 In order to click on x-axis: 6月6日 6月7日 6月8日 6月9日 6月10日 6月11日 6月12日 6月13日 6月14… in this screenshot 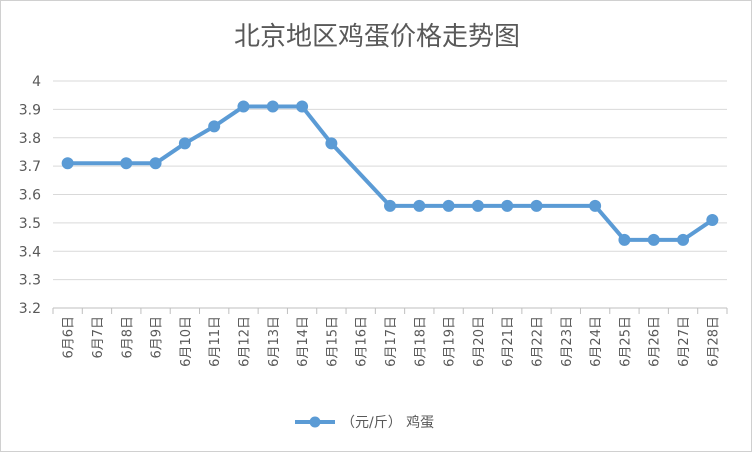, I will do `click(390, 337)`.